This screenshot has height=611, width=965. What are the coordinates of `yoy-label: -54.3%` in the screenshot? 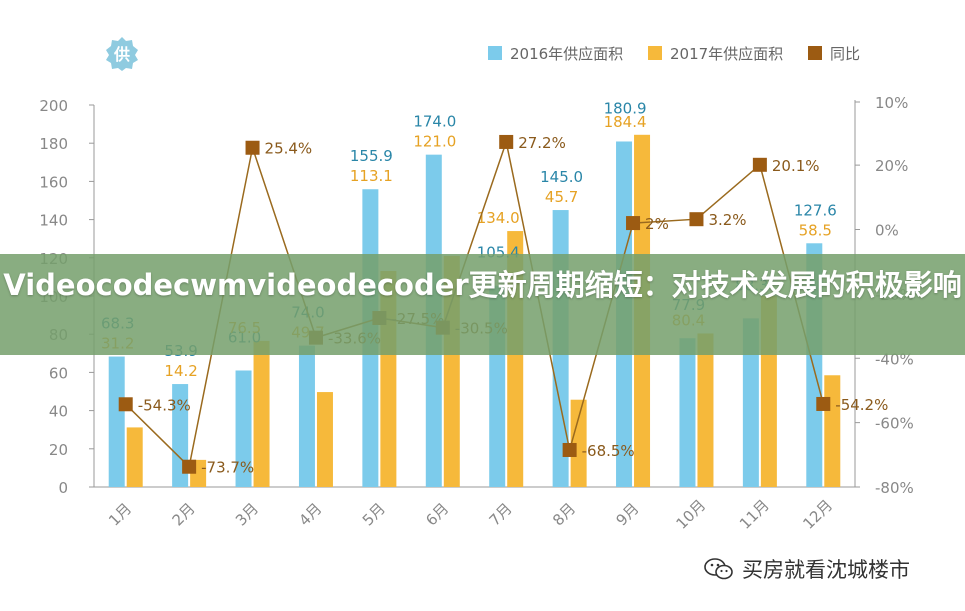 It's located at (164, 405).